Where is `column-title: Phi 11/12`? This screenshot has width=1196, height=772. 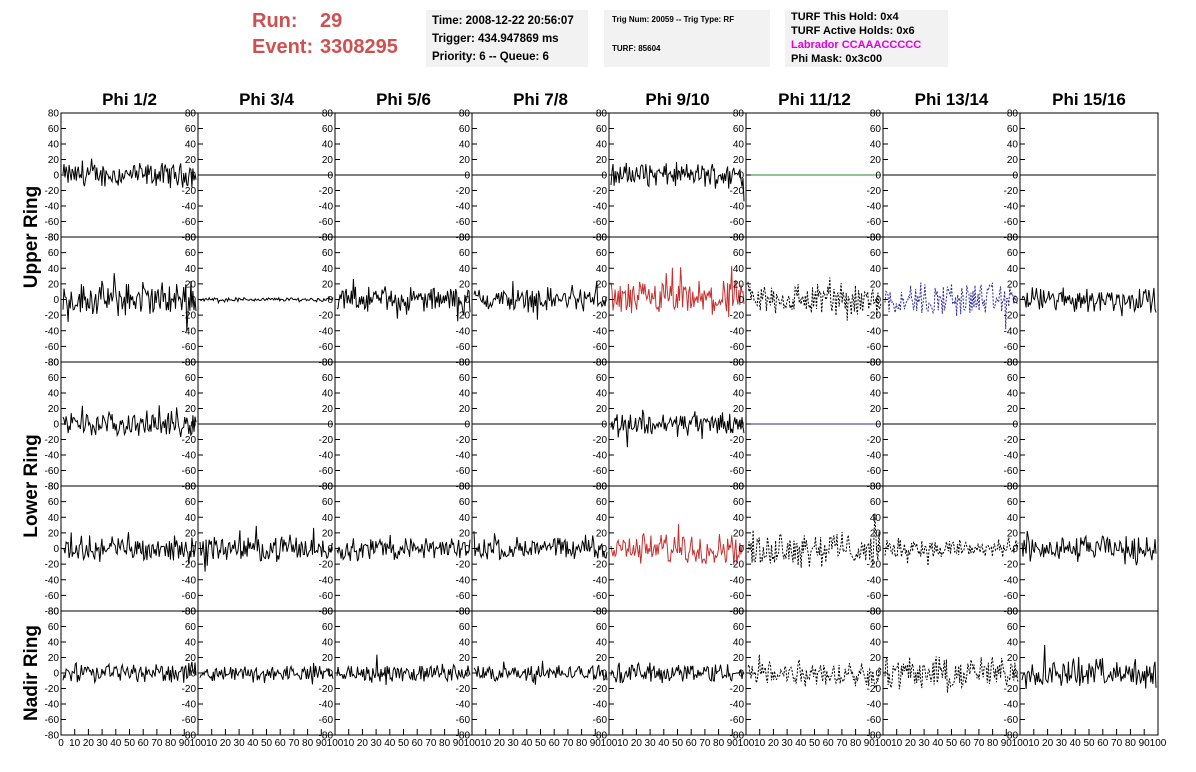 column-title: Phi 11/12 is located at coordinates (814, 99).